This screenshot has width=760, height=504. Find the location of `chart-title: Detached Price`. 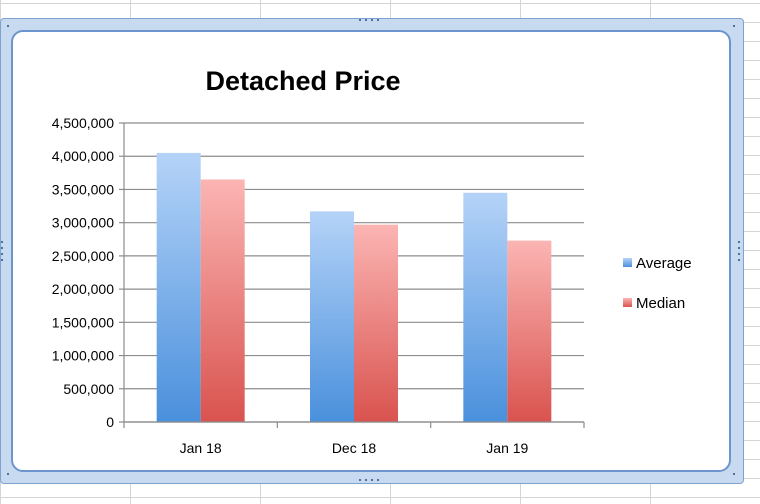

chart-title: Detached Price is located at coordinates (302, 81).